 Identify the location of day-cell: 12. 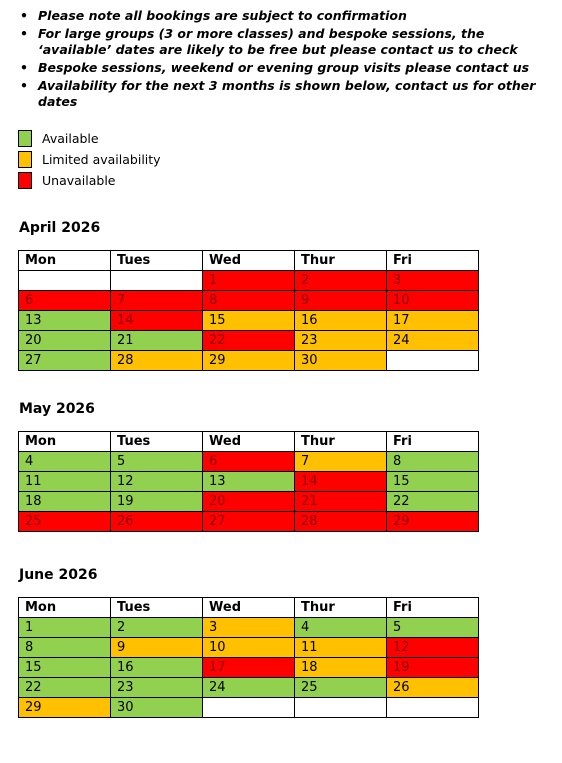
(432, 647).